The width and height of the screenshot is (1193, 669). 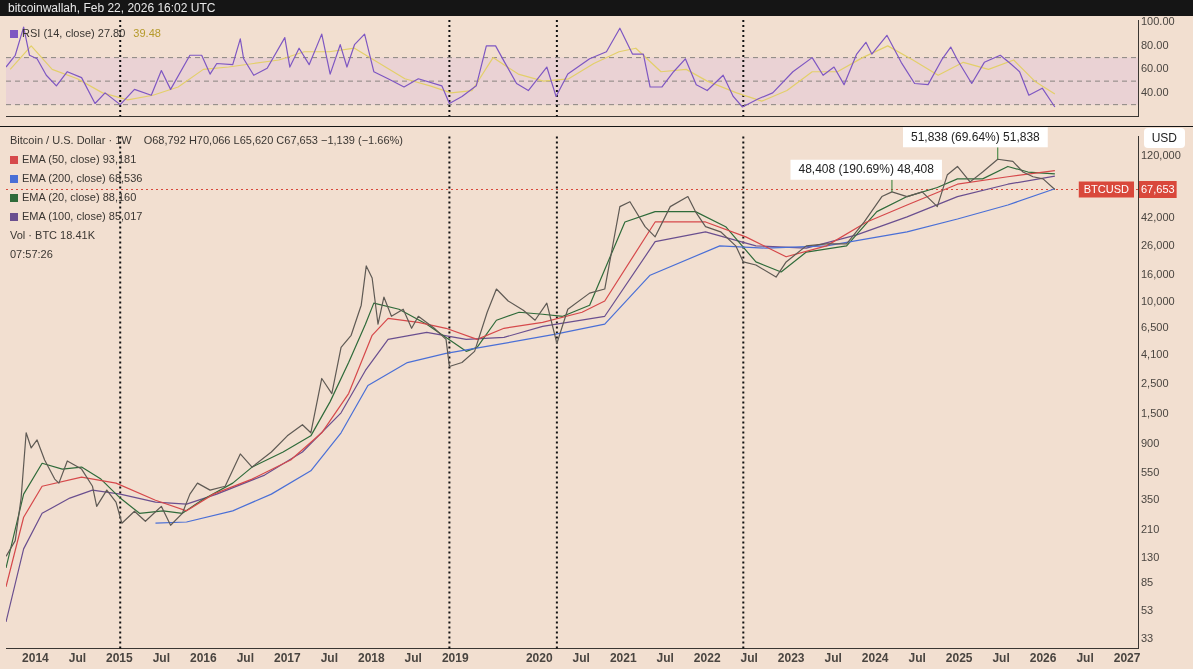 I want to click on x-tick-label: 2014, so click(x=36, y=658).